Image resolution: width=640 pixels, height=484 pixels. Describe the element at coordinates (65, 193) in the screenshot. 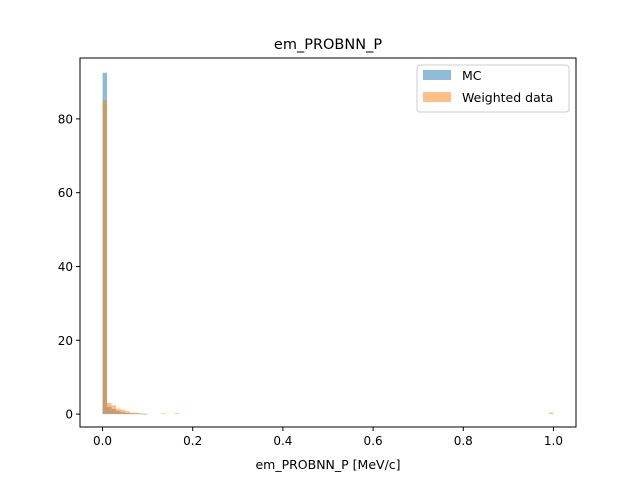

I see `y-tick-label: 60` at that location.